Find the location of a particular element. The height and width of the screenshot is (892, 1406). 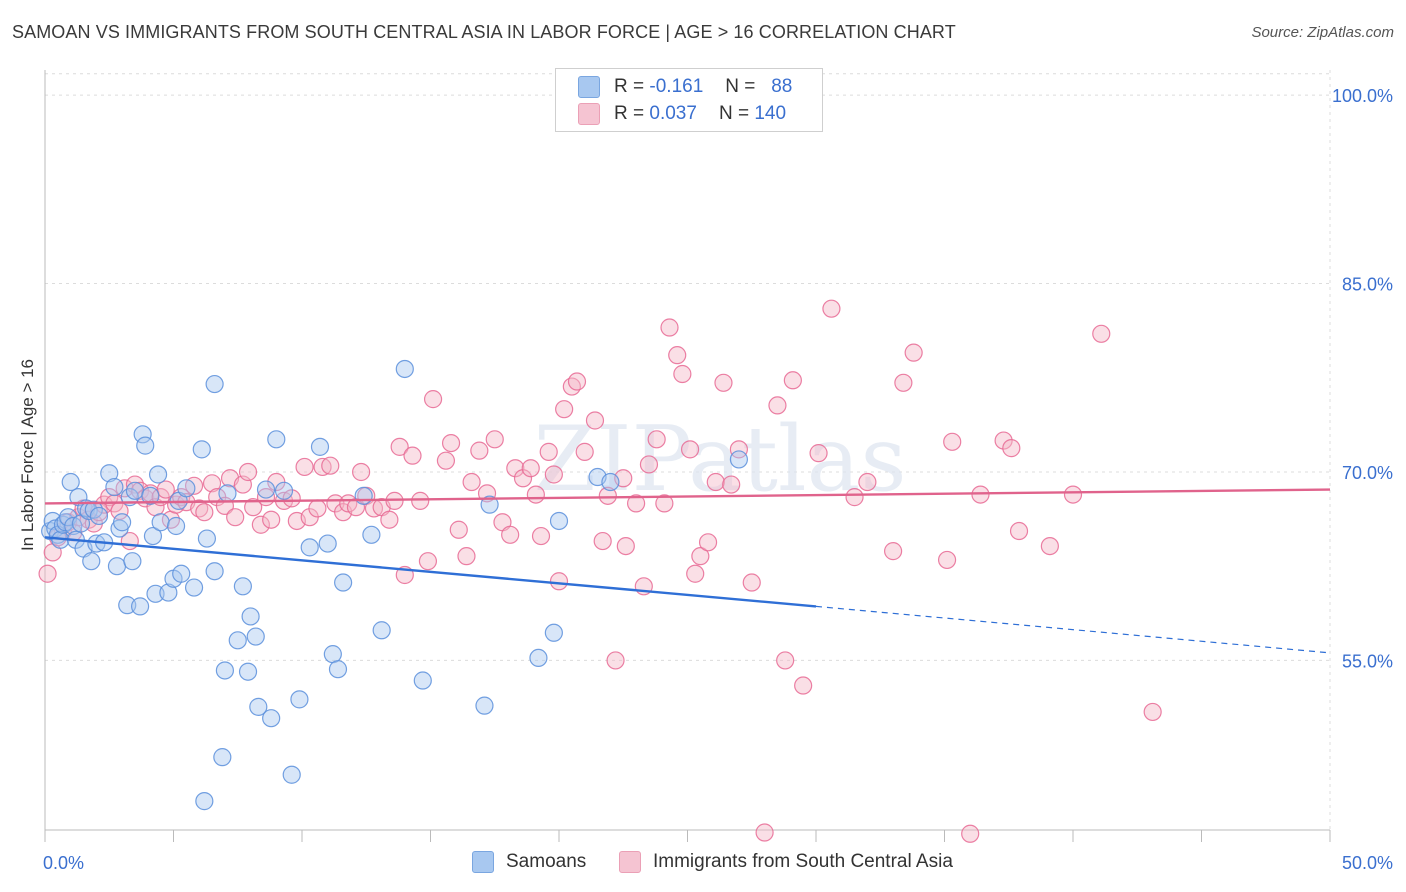

samoans-trend-line is located at coordinates (430, 572).